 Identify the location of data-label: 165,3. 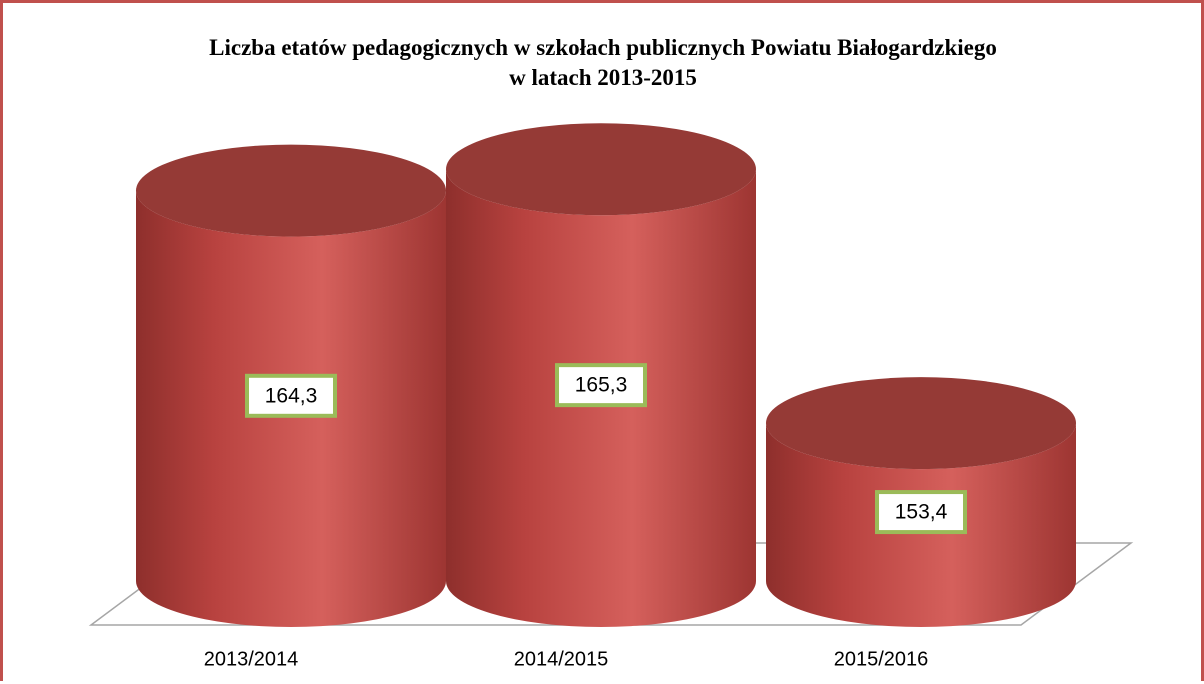
(601, 385).